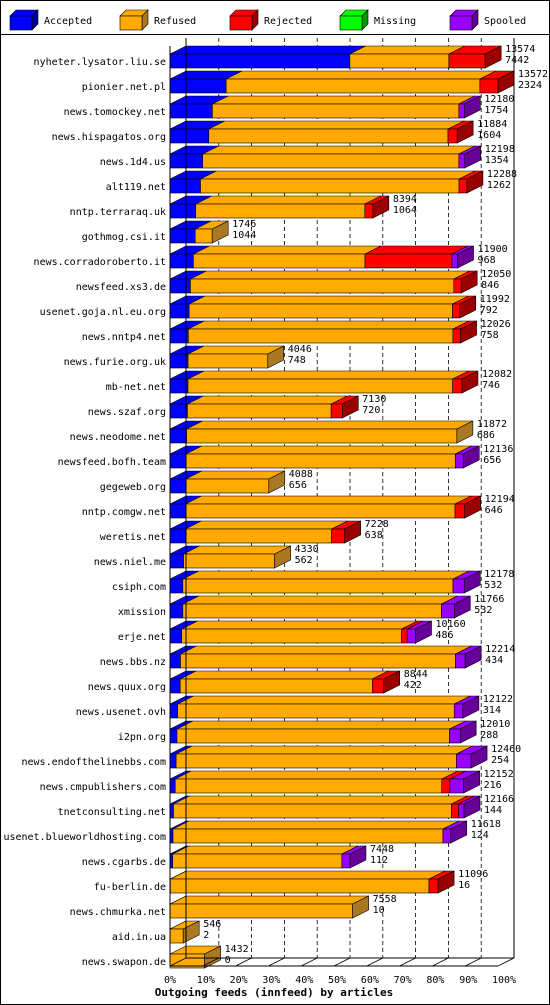 The width and height of the screenshot is (550, 1005). What do you see at coordinates (115, 362) in the screenshot?
I see `host-label: news.furie.org.uk` at bounding box center [115, 362].